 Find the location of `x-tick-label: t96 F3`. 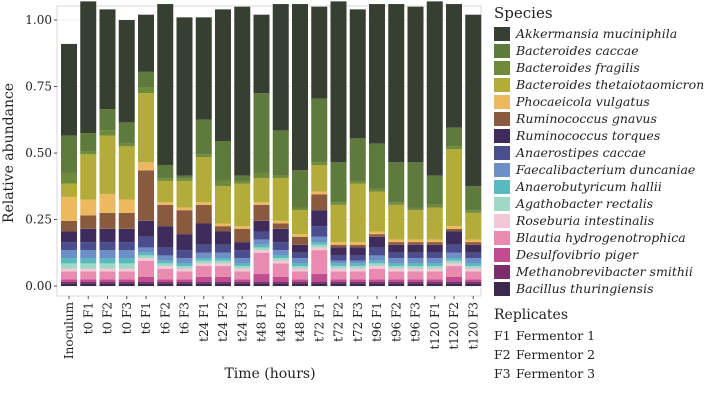

x-tick-label: t96 F3 is located at coordinates (416, 322).